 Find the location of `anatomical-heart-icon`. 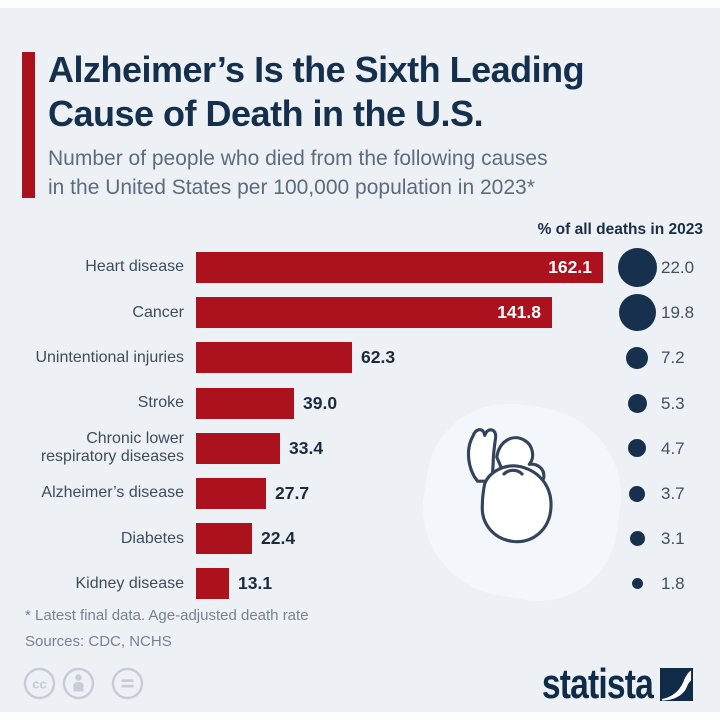

anatomical-heart-icon is located at coordinates (509, 486).